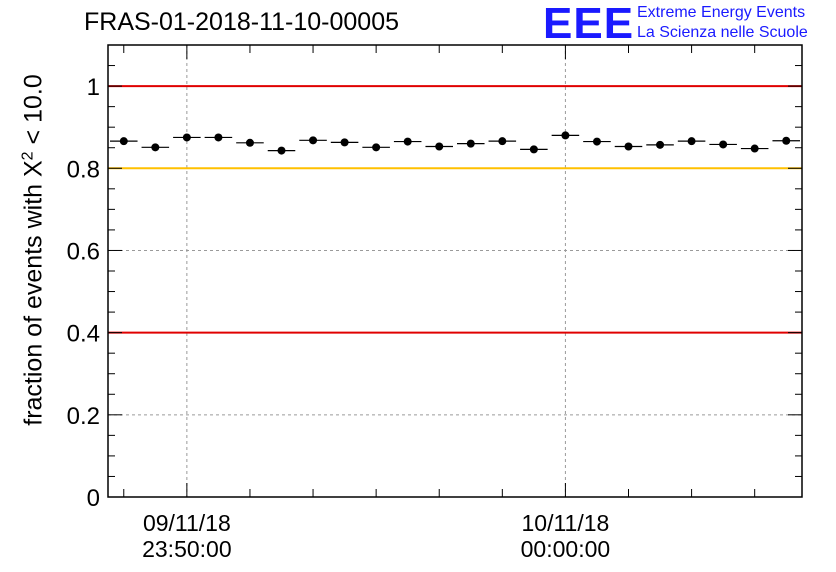  Describe the element at coordinates (242, 22) in the screenshot. I see `chart-title: FRAS-01-2018-11-10-00005` at that location.